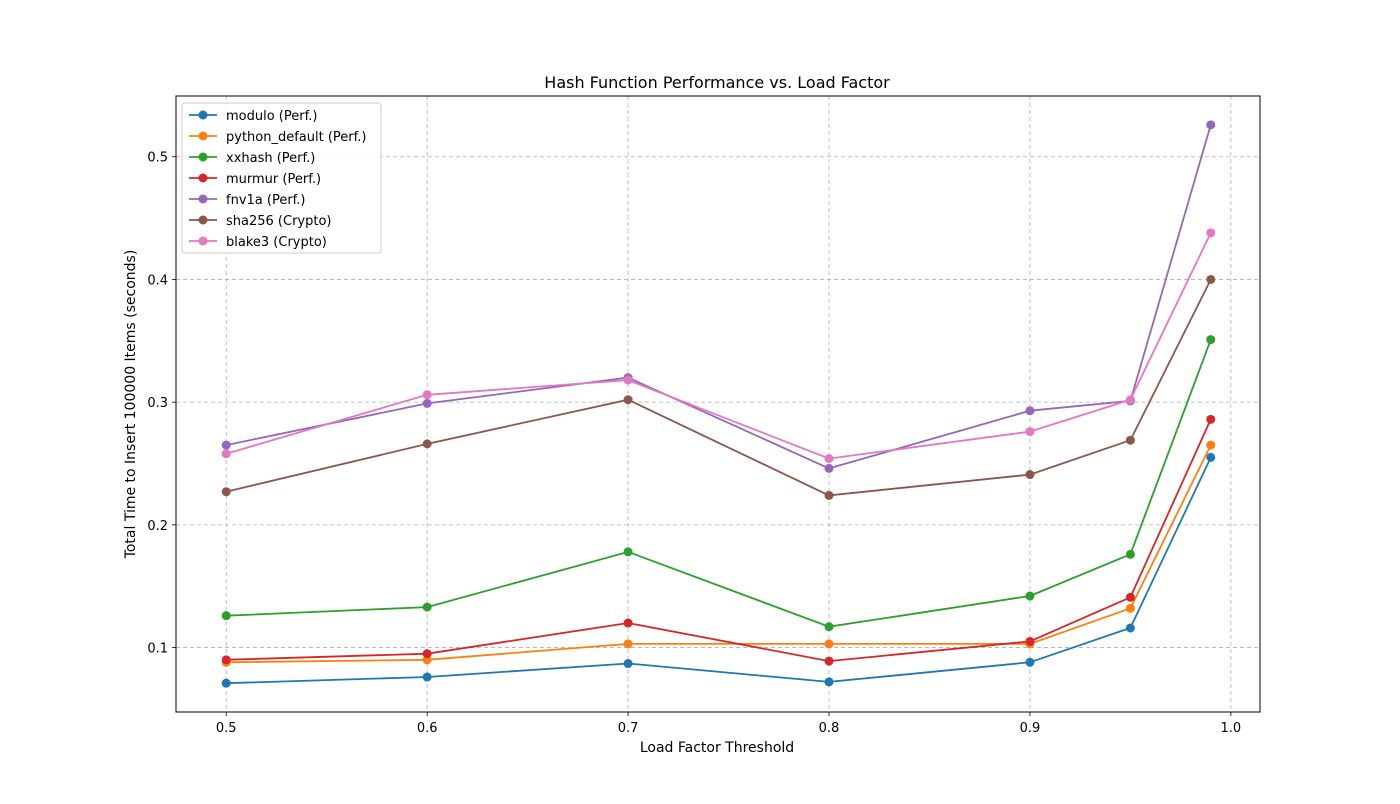 Image resolution: width=1400 pixels, height=804 pixels. Describe the element at coordinates (157, 526) in the screenshot. I see `y-tick-label: 0.2` at that location.